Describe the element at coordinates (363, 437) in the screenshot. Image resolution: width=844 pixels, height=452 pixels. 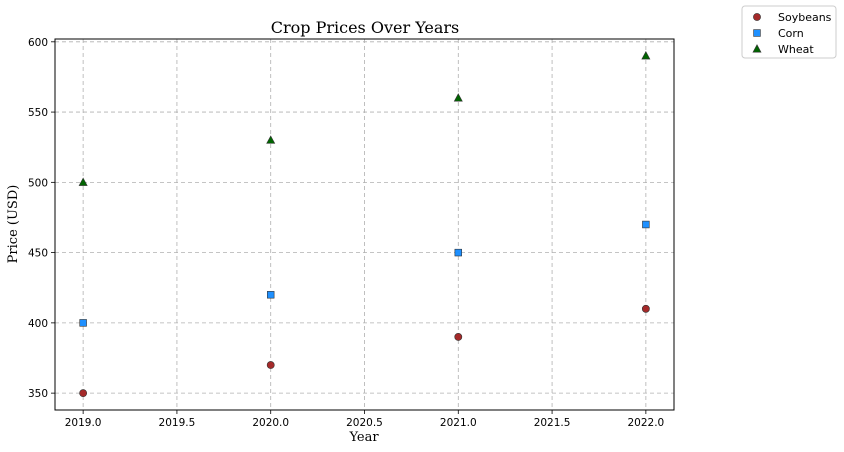
I see `x-axis-label: Year` at that location.